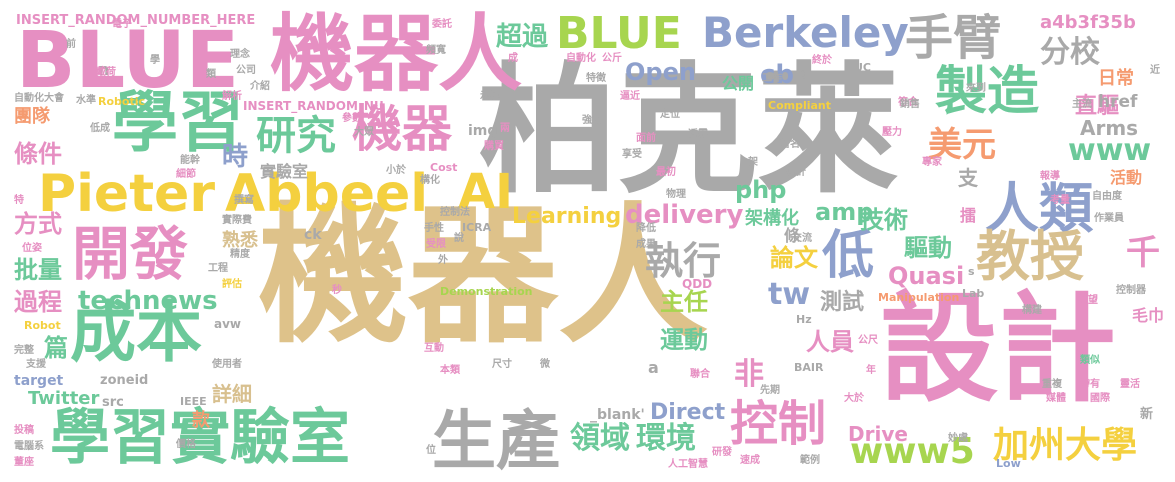 This screenshot has height=482, width=1175. What do you see at coordinates (971, 271) in the screenshot?
I see `word-99: s` at bounding box center [971, 271].